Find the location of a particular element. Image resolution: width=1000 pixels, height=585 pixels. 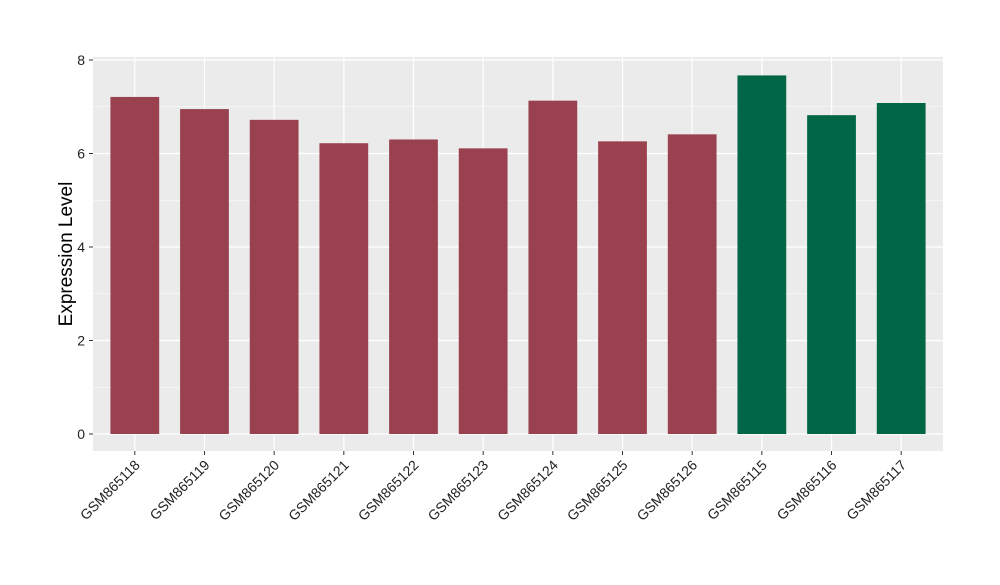

bar-GSM865122 is located at coordinates (413, 286).